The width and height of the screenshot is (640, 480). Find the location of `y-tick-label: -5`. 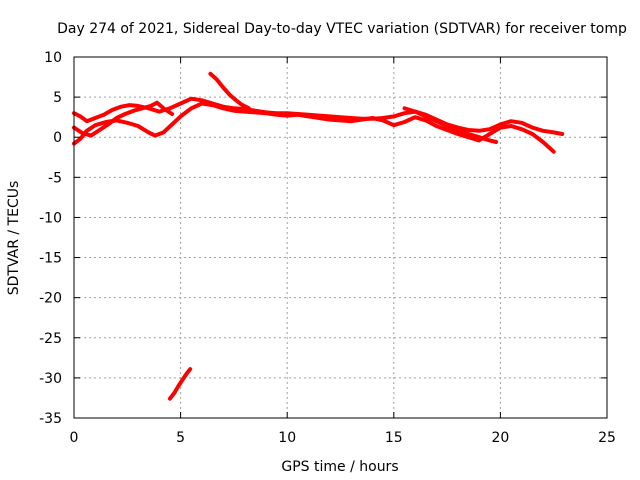

y-tick-label: -5 is located at coordinates (55, 178).